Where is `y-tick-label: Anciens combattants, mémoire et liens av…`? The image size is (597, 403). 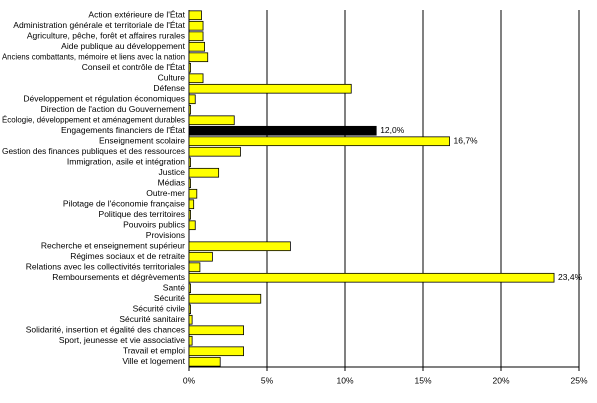
y-tick-label: Anciens combattants, mémoire et liens av… is located at coordinates (93, 57).